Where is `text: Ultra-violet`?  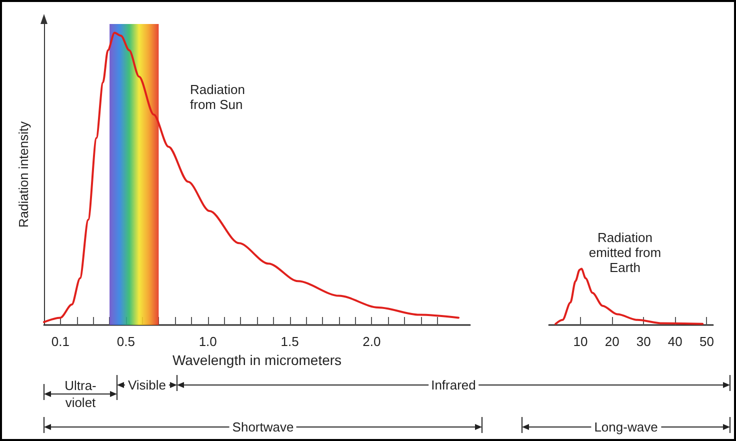 text: Ultra-violet is located at coordinates (81, 394).